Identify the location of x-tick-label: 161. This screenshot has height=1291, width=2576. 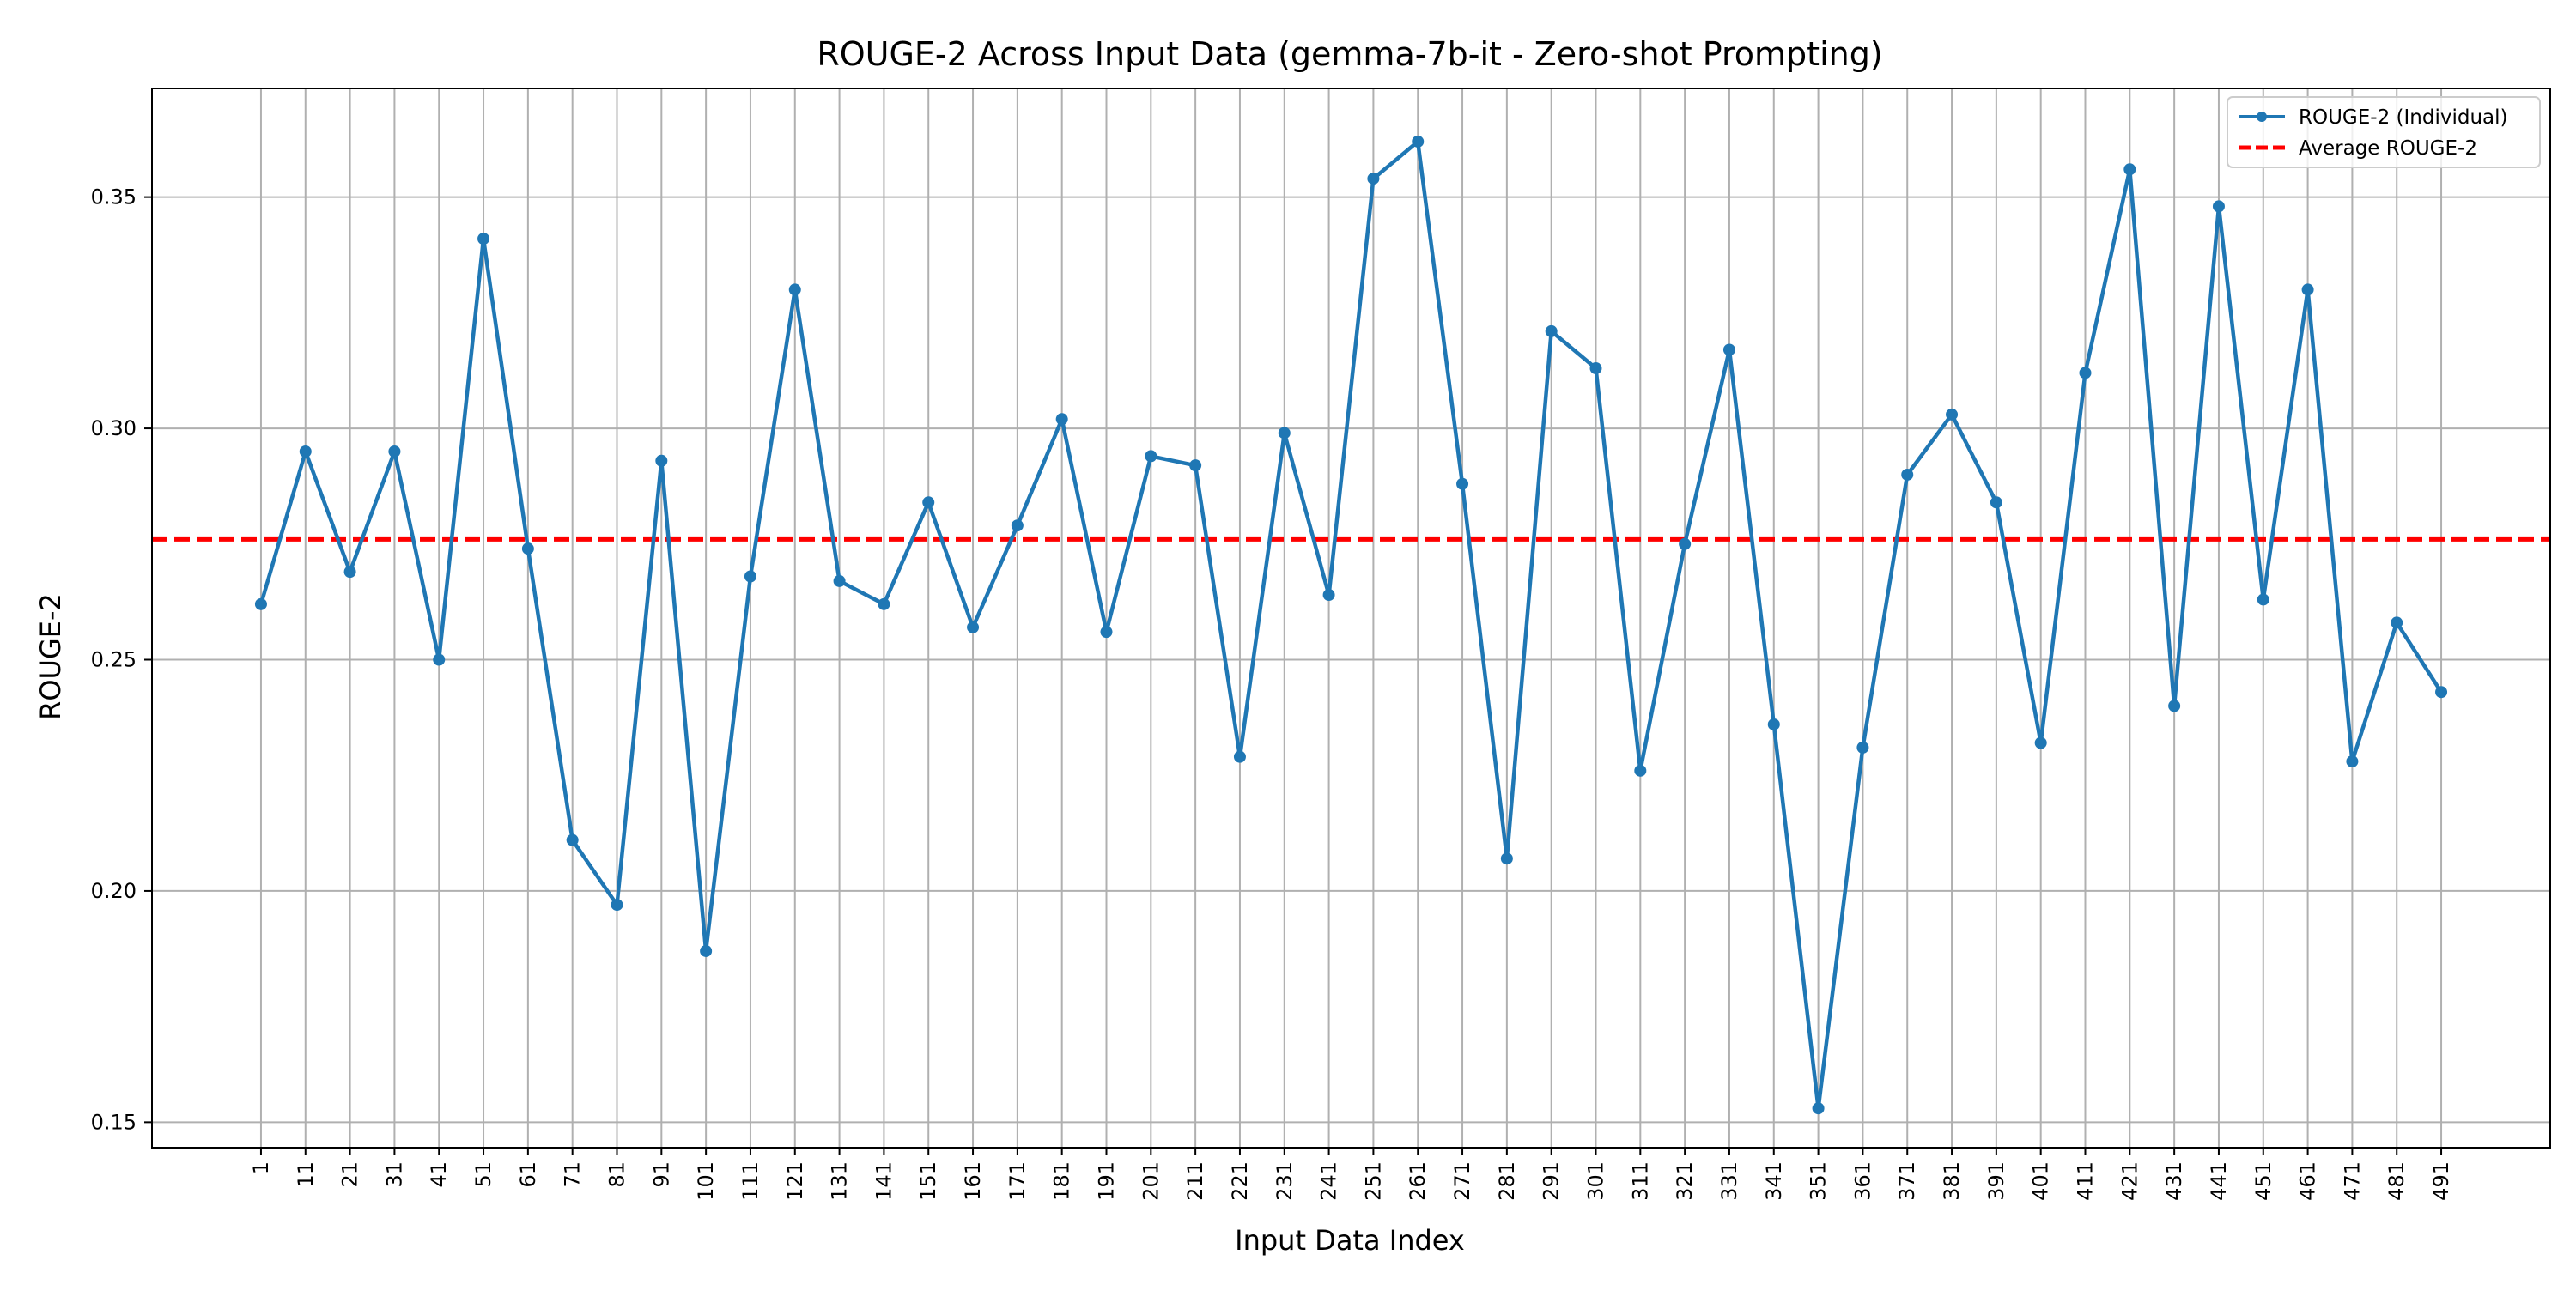
(973, 1181).